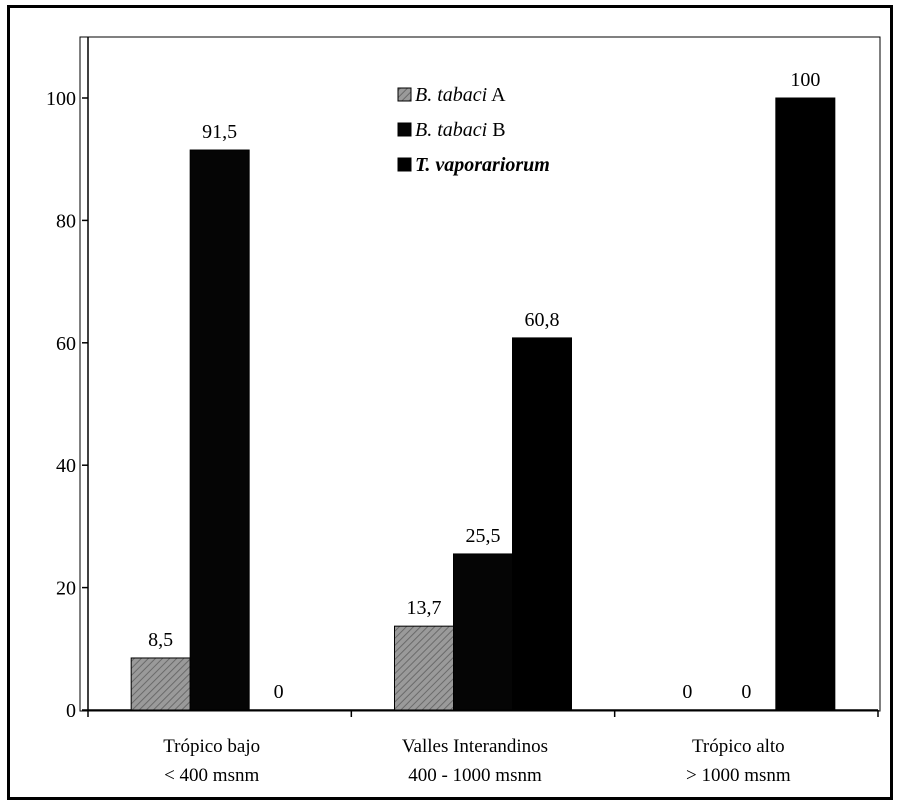 The width and height of the screenshot is (904, 807). I want to click on legend-entry: B. tabaci A, so click(460, 95).